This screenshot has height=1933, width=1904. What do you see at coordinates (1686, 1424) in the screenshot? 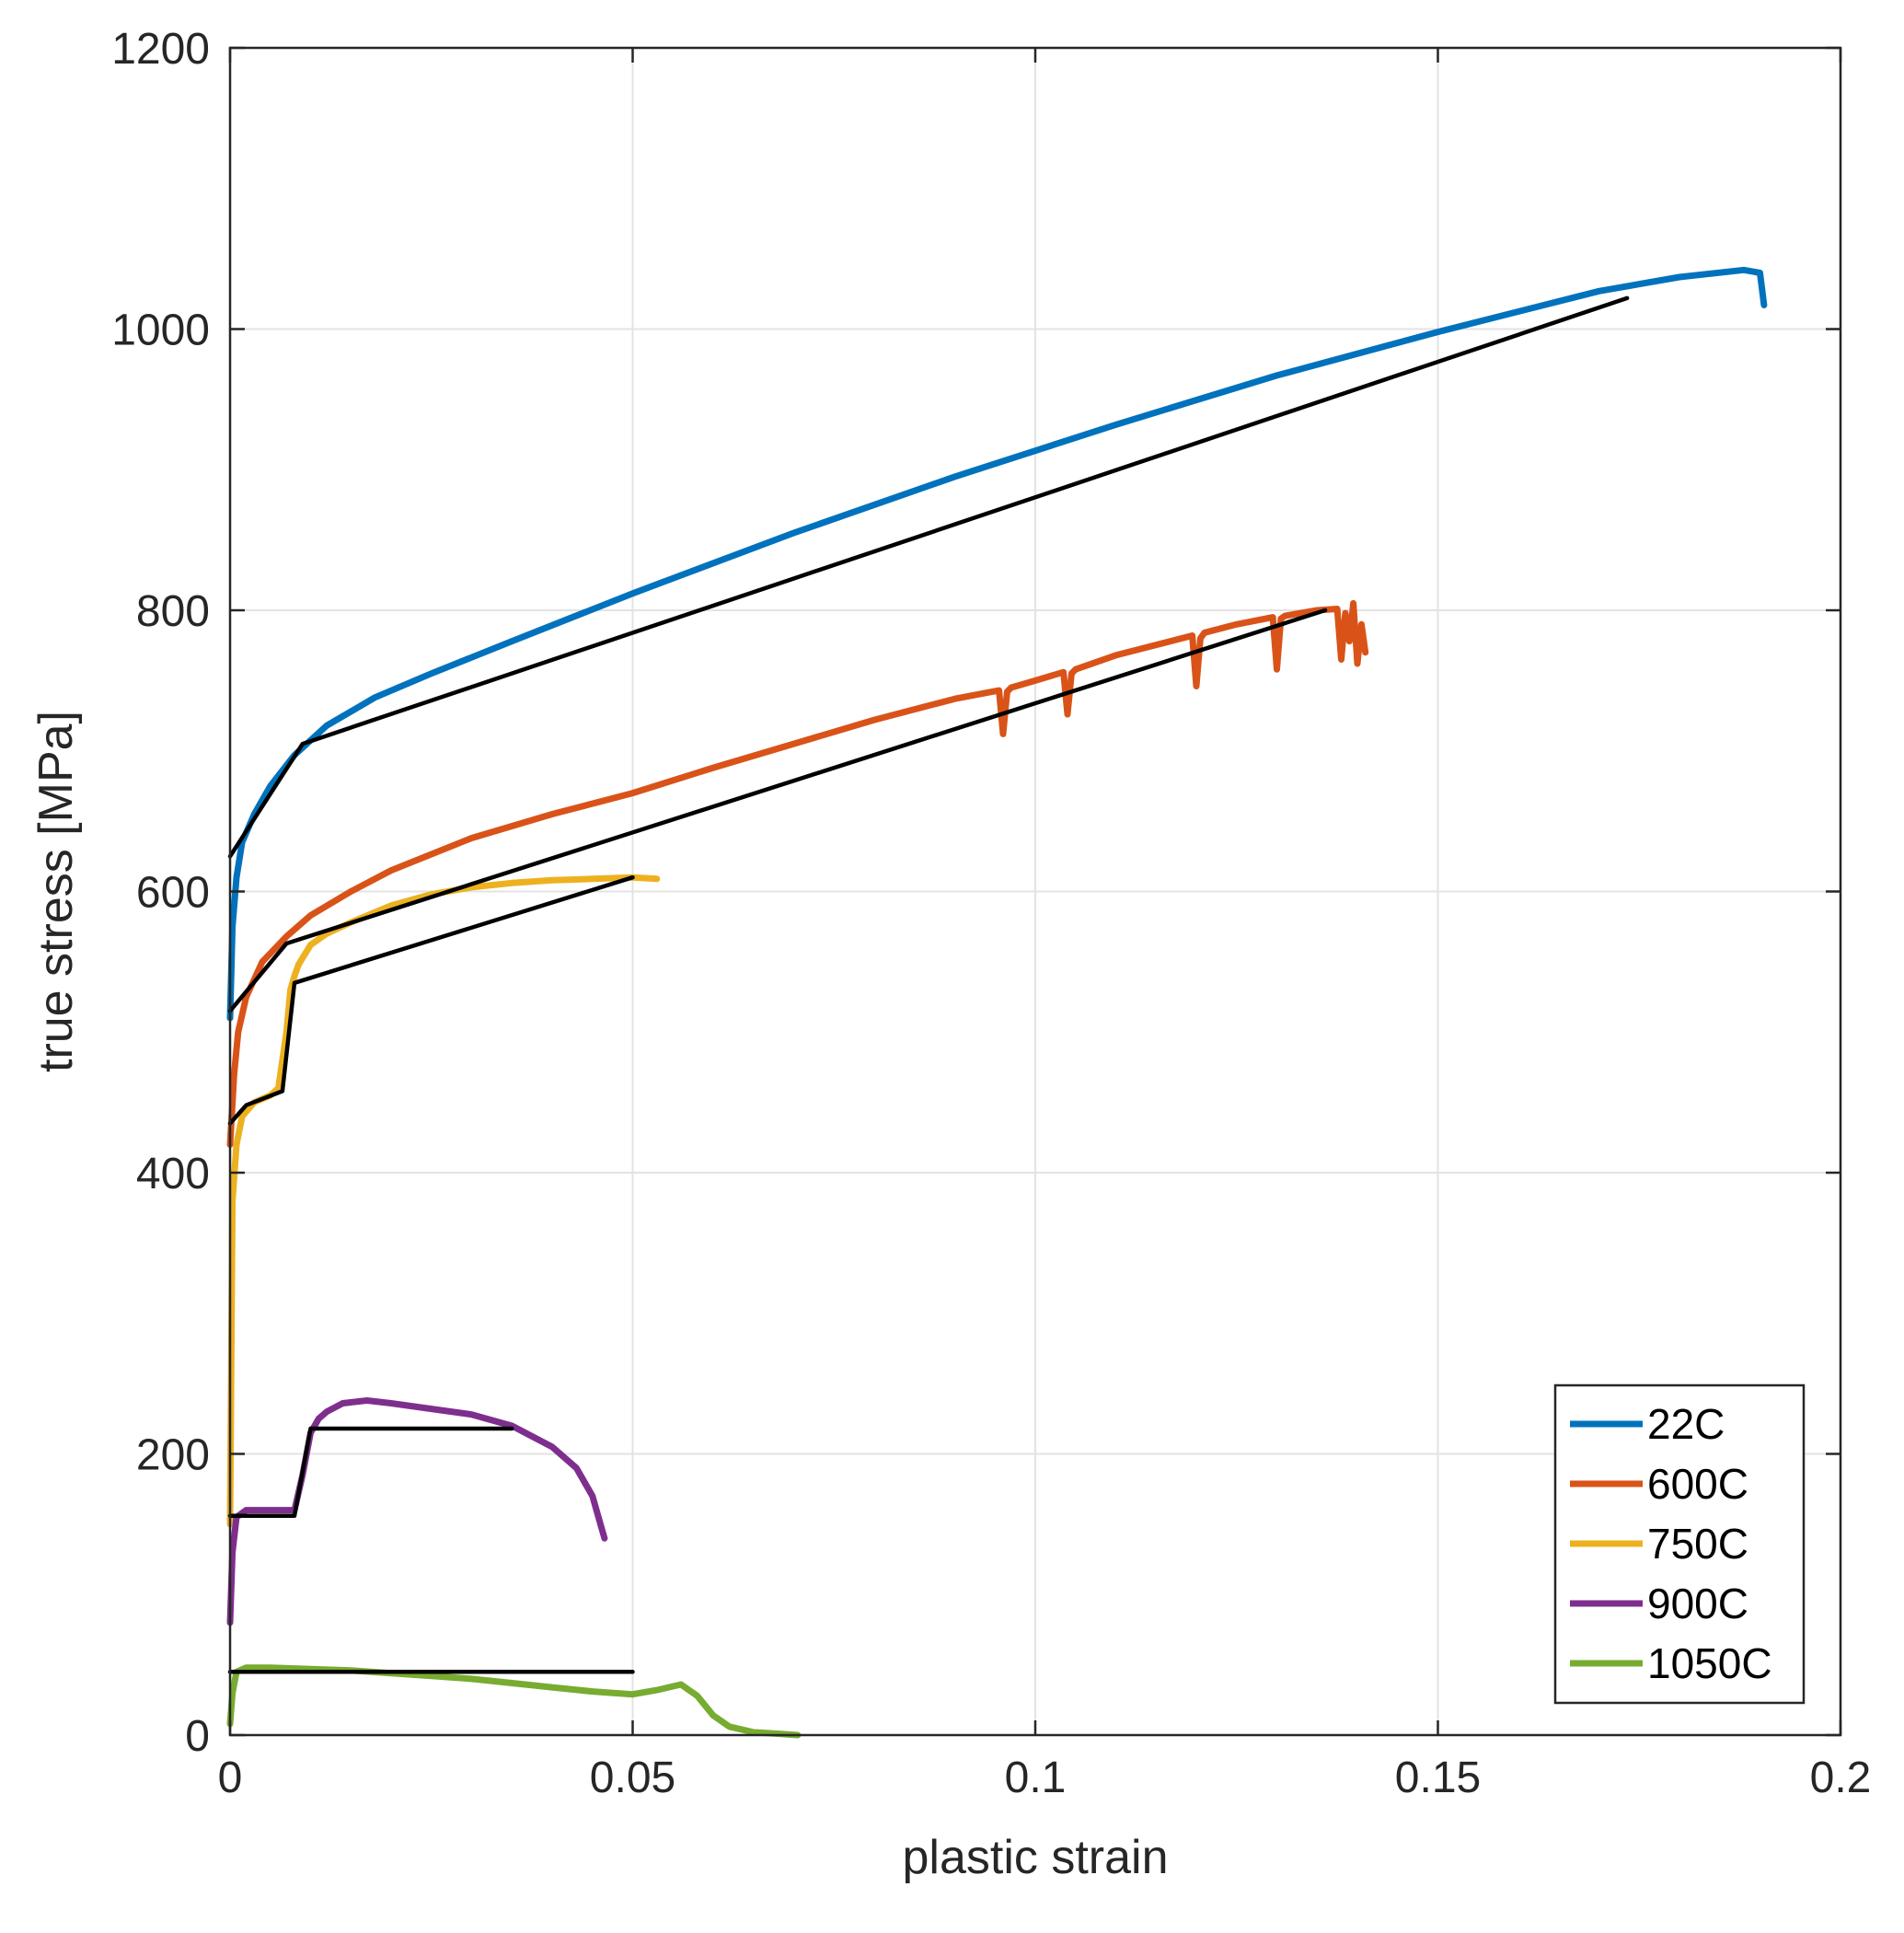
I see `legend-label-22C: 22C` at bounding box center [1686, 1424].